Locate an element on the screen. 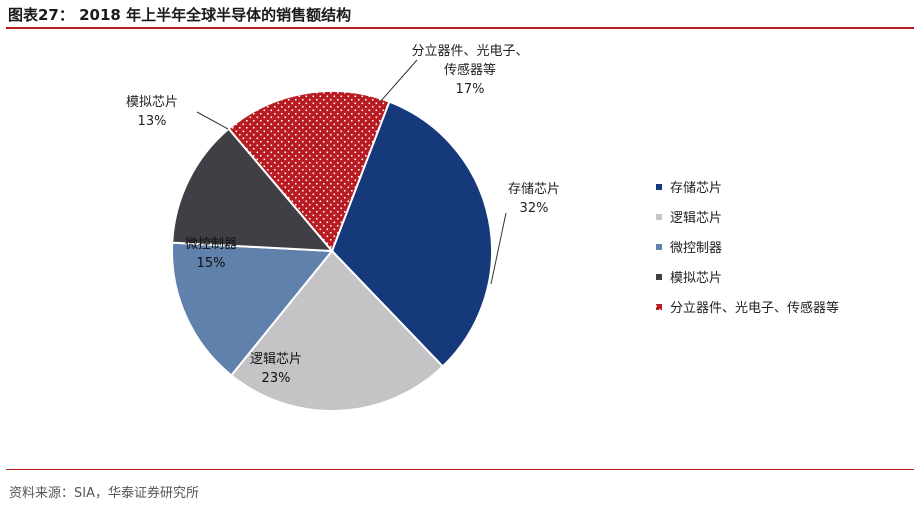  legend-swatch-discrete-optoelectronics-sensors is located at coordinates (659, 307).